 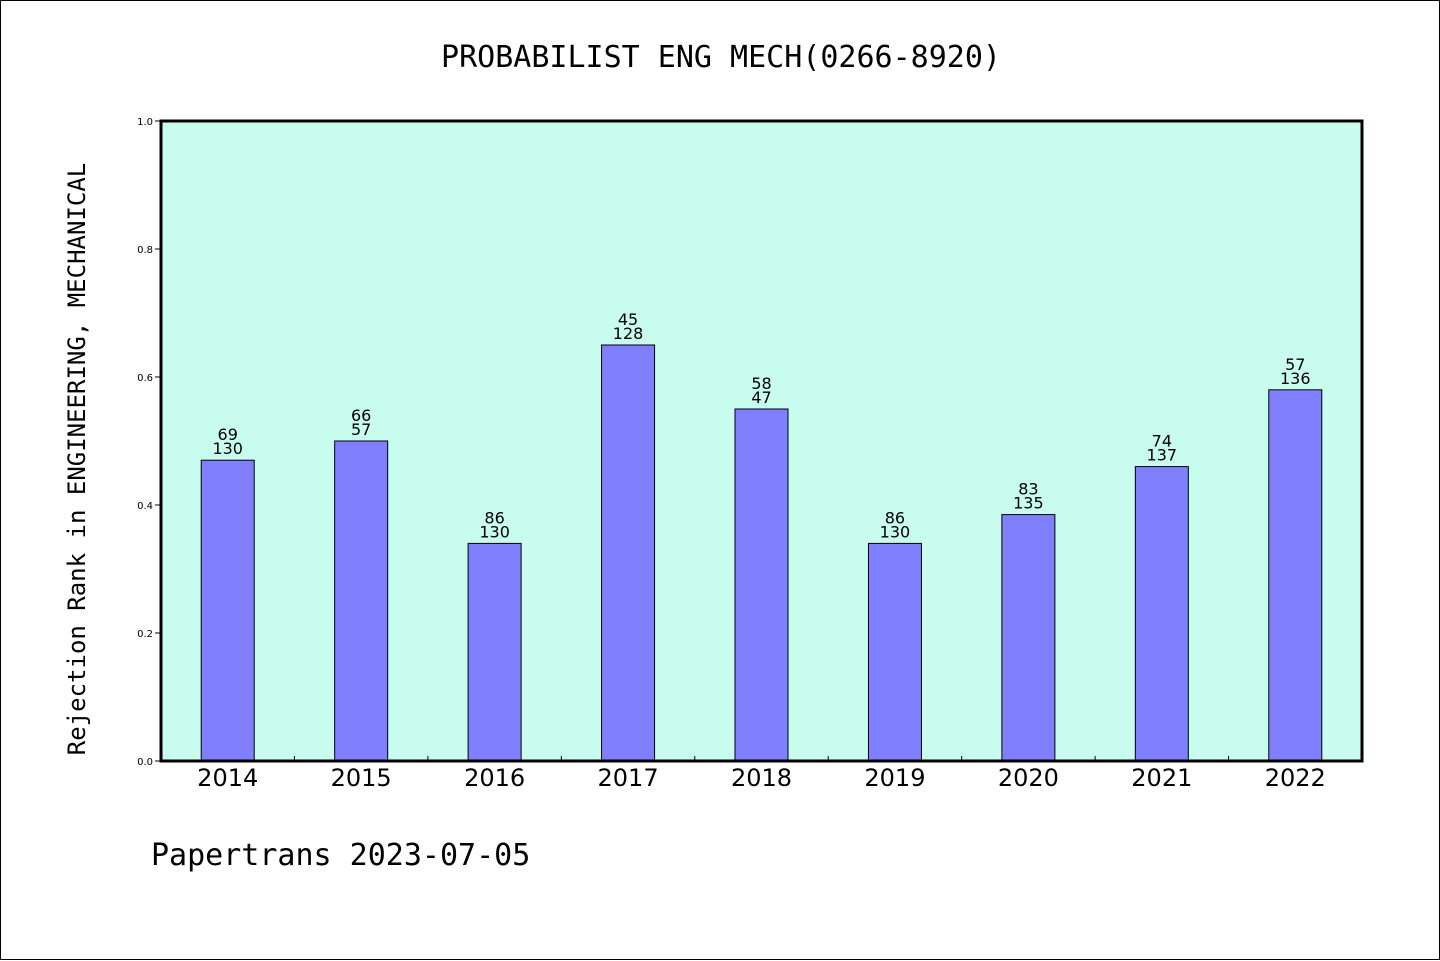 What do you see at coordinates (1295, 778) in the screenshot?
I see `x-tick-label: 2022` at bounding box center [1295, 778].